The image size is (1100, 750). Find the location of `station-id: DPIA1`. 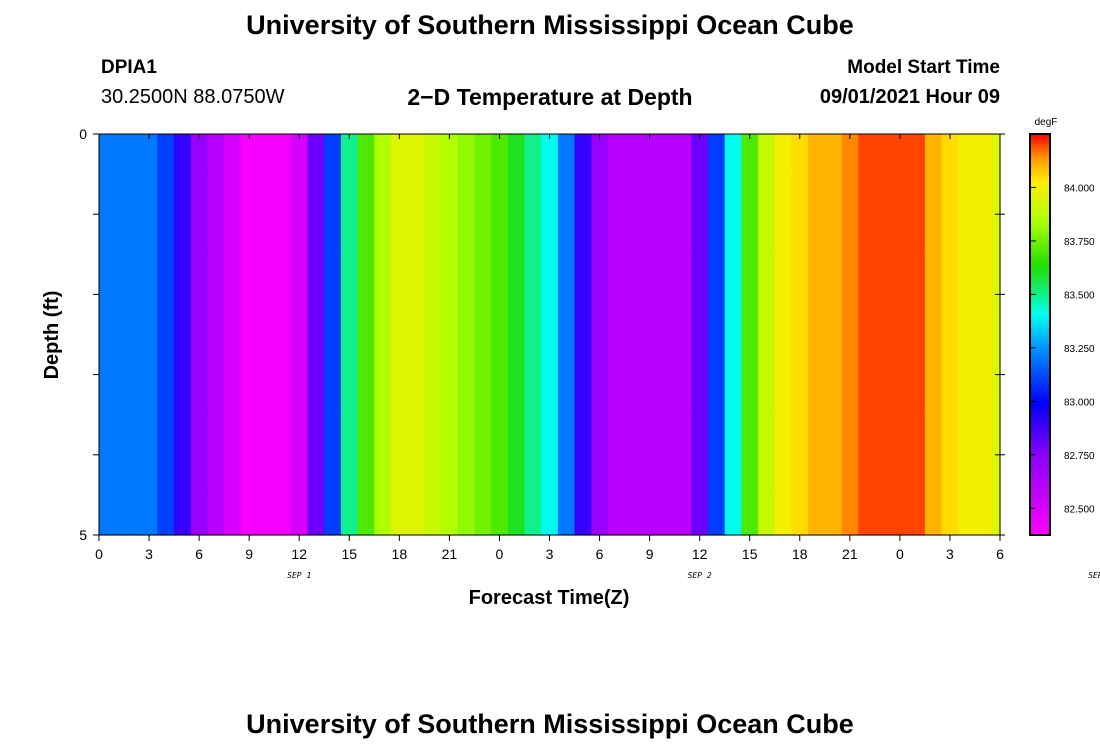

station-id: DPIA1 is located at coordinates (129, 67).